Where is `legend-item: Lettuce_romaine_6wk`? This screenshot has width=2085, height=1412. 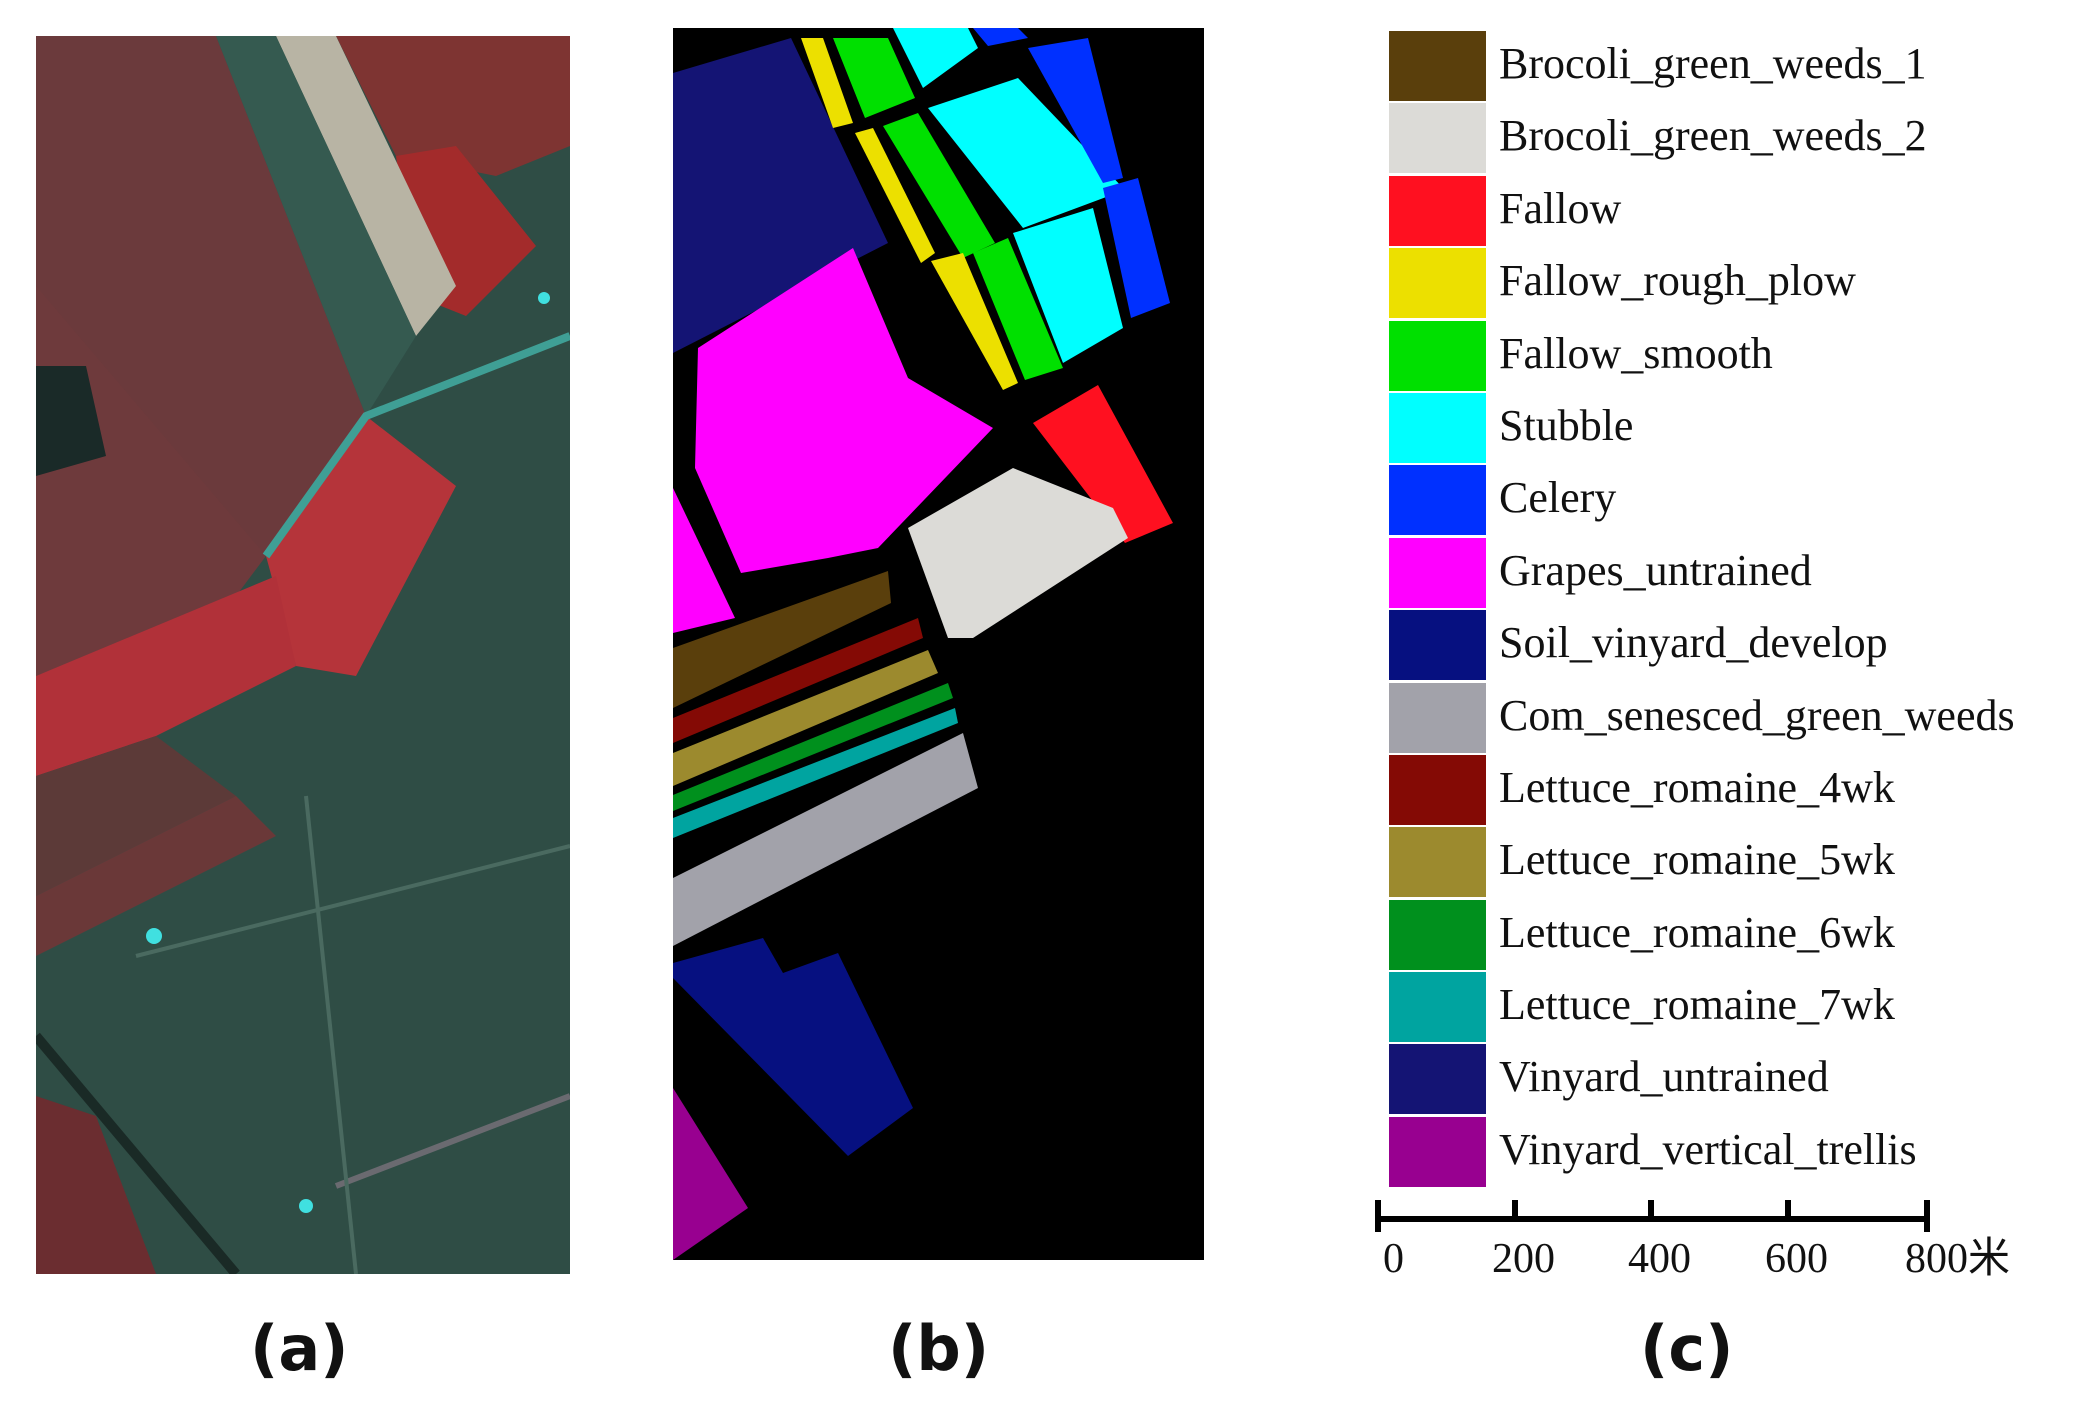
legend-item: Lettuce_romaine_6wk is located at coordinates (1719, 935).